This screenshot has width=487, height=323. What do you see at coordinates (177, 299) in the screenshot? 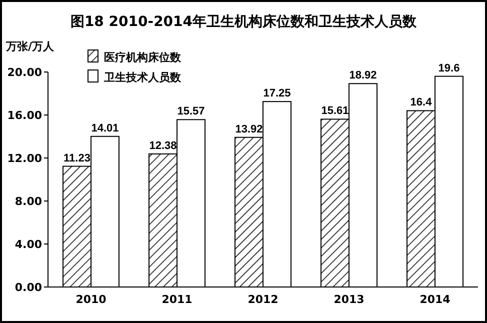
I see `x-tick-label: 2011` at bounding box center [177, 299].